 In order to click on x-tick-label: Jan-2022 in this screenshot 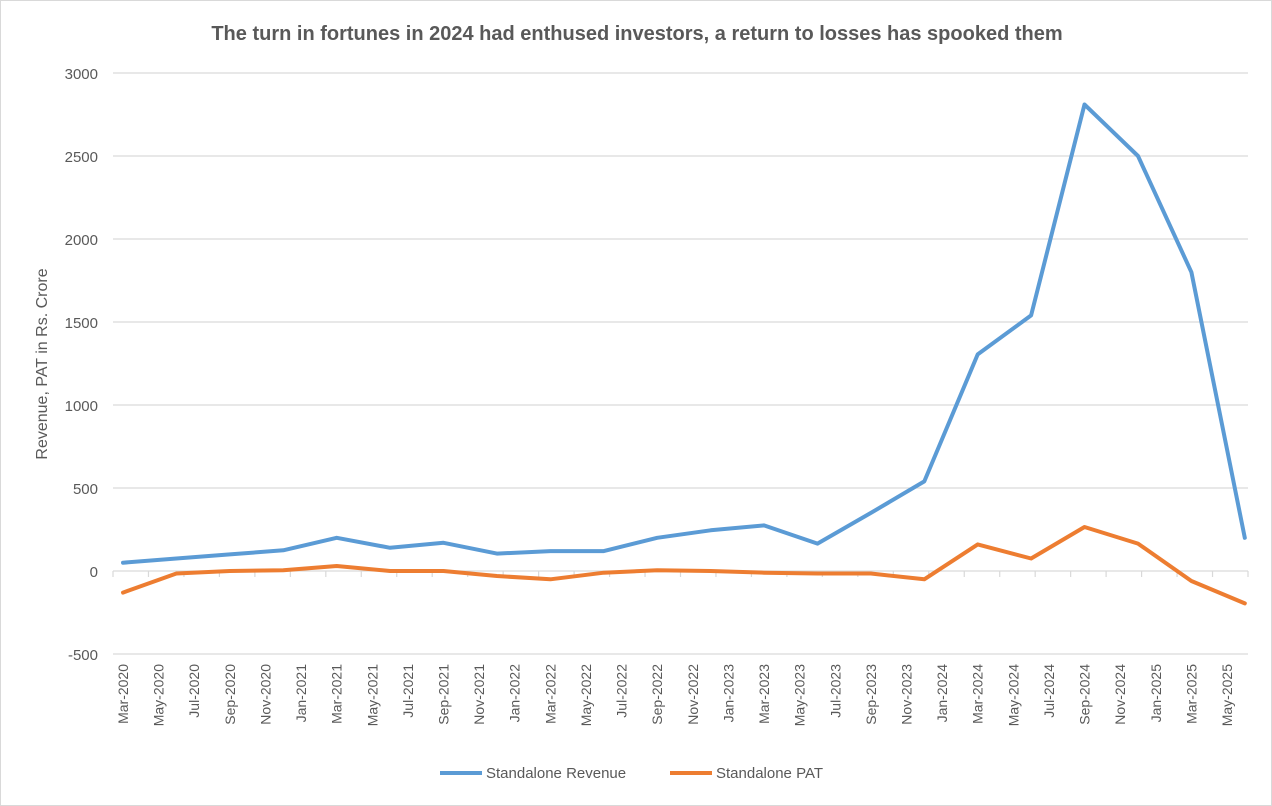, I will do `click(515, 693)`.